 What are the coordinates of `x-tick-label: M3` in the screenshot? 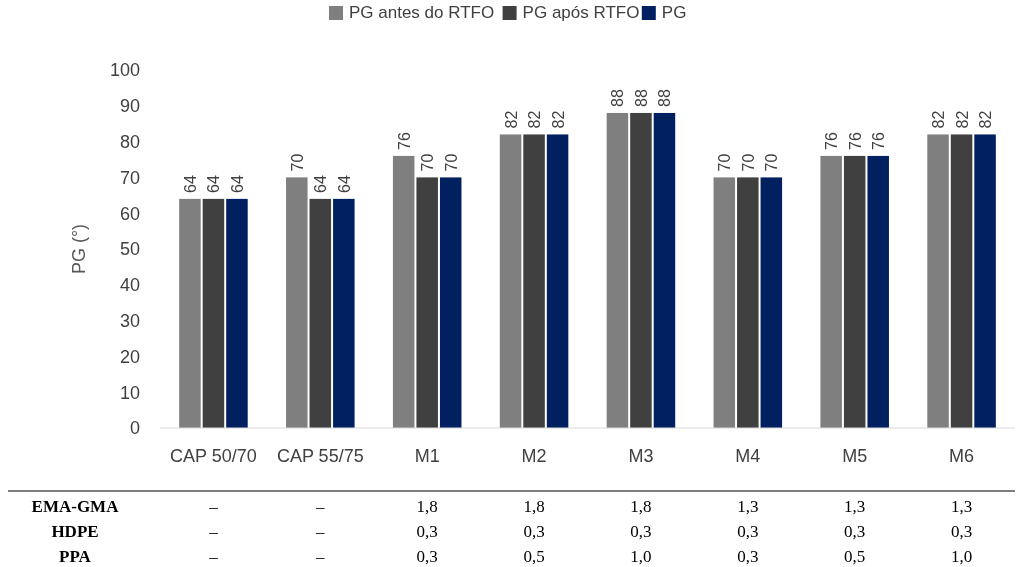 It's located at (641, 456).